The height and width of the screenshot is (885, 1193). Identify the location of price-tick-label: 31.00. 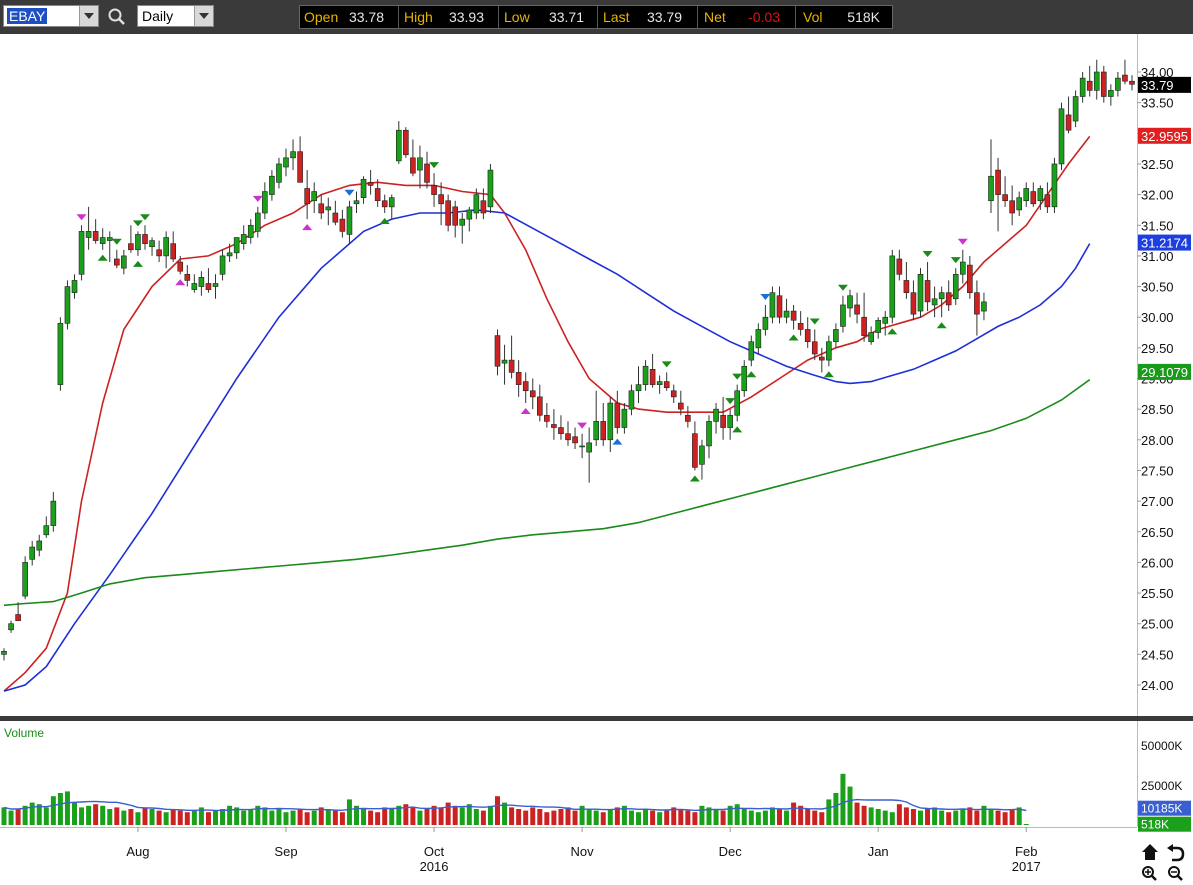
(1157, 256).